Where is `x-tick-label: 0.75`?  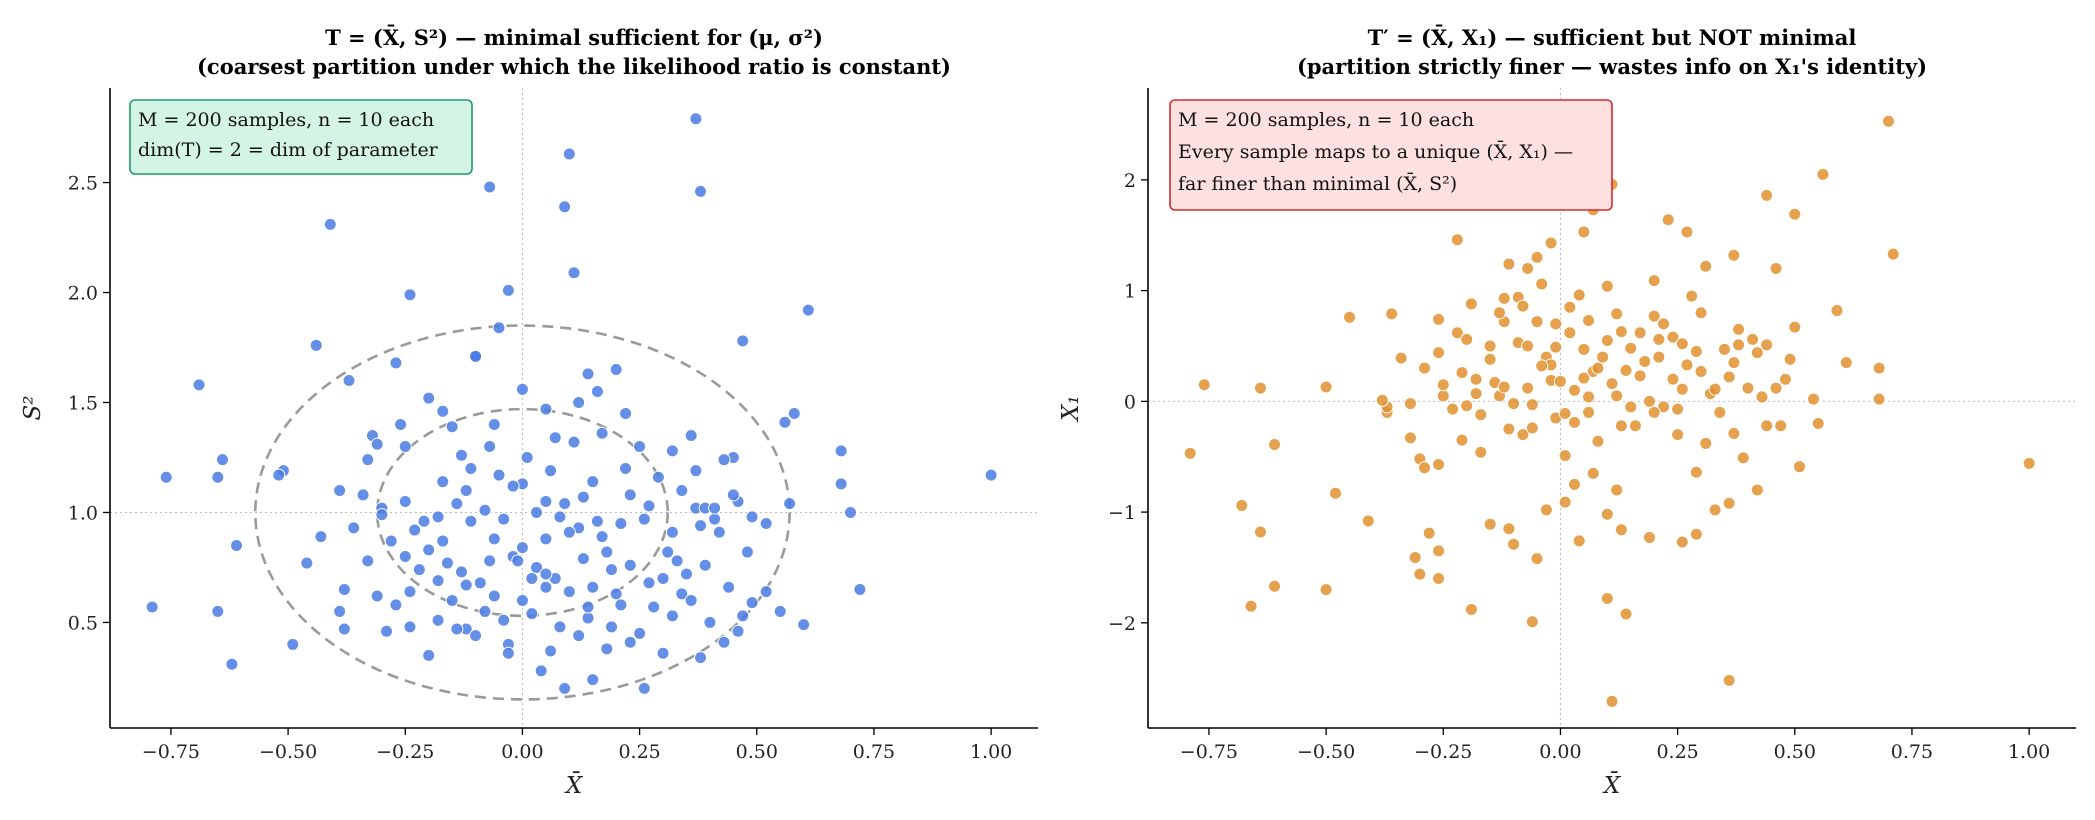
x-tick-label: 0.75 is located at coordinates (1912, 752).